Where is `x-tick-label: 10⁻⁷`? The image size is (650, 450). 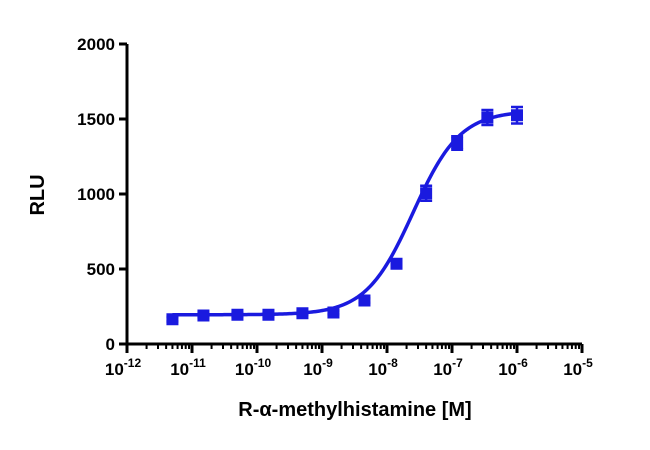 x-tick-label: 10⁻⁷ is located at coordinates (448, 367).